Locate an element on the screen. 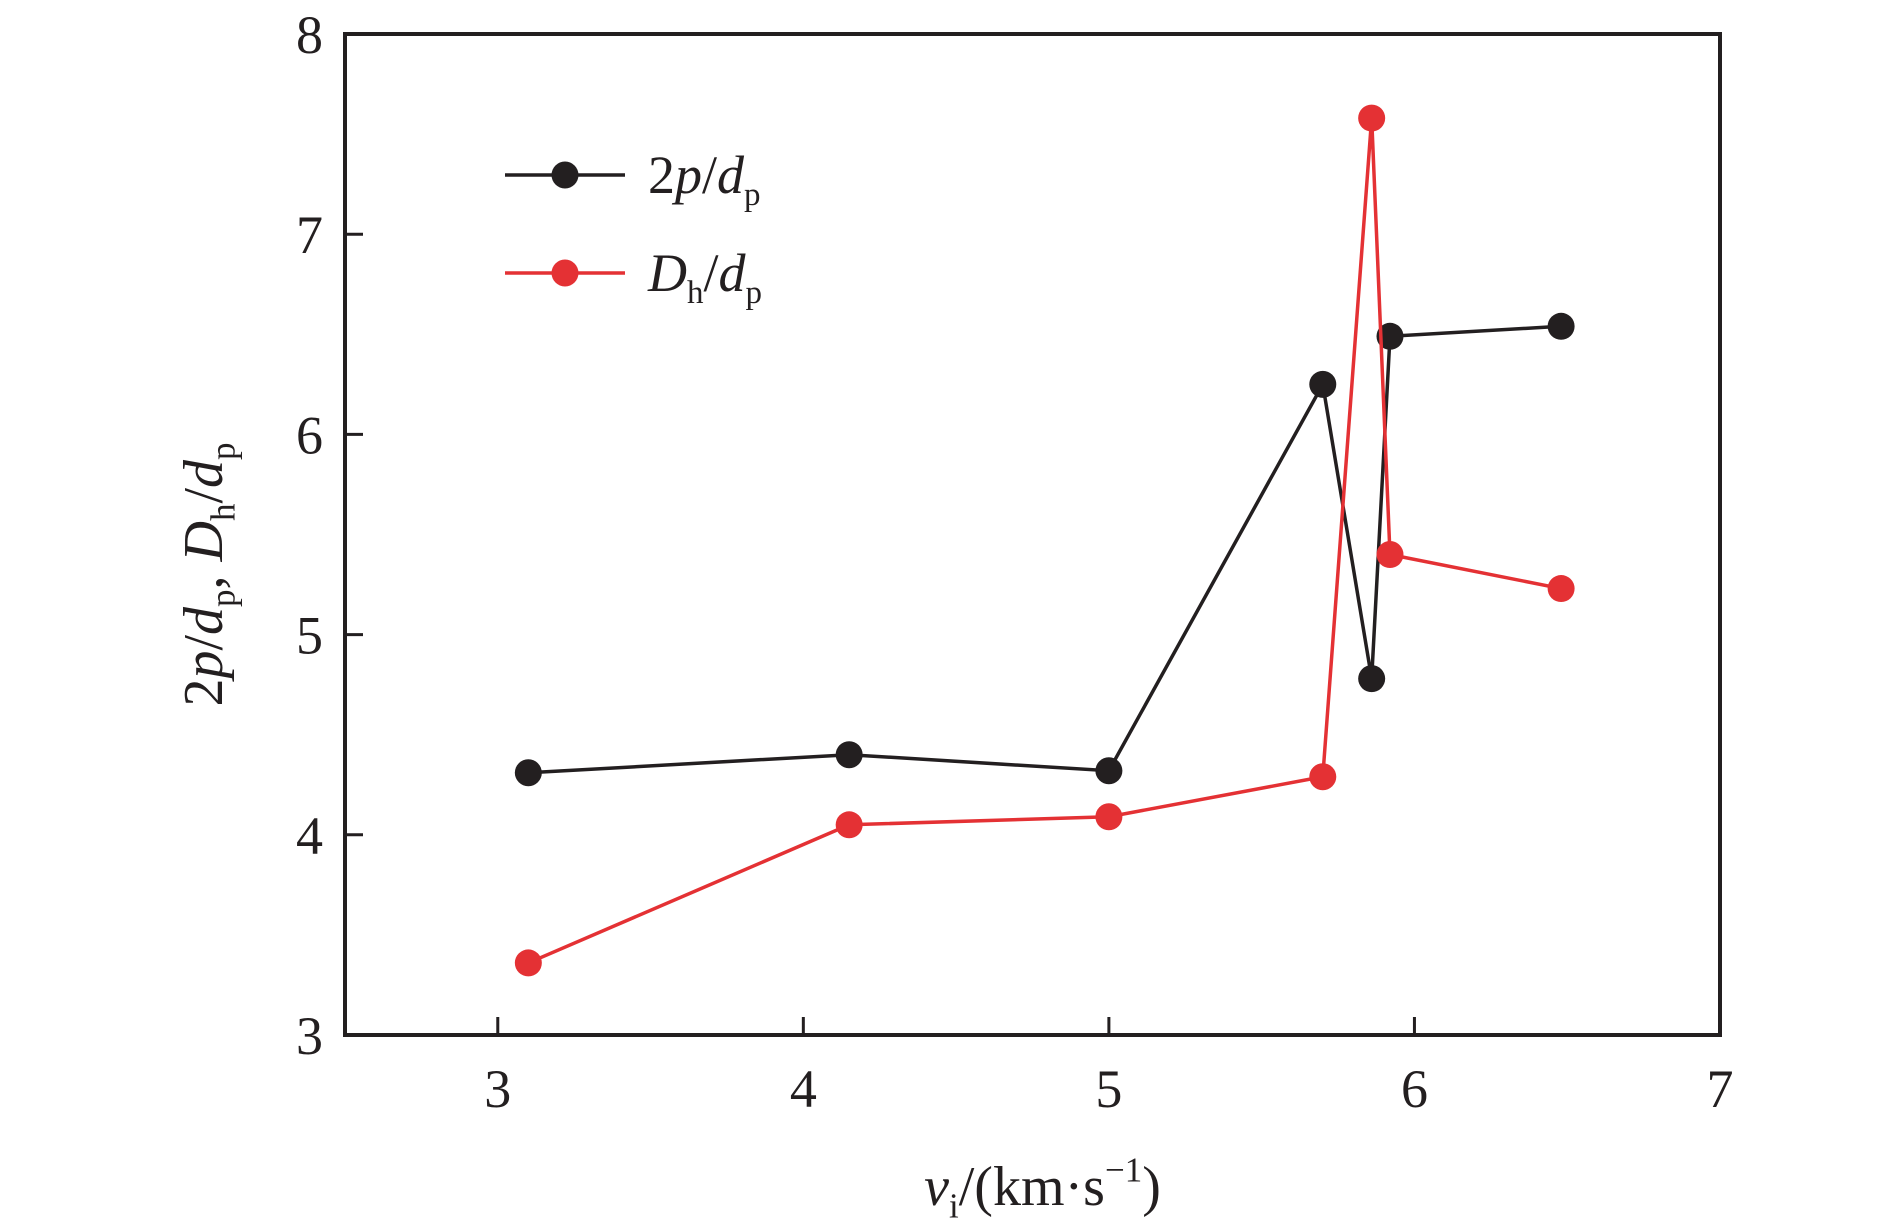  legend-item-1: 2p/dp is located at coordinates (633, 179).